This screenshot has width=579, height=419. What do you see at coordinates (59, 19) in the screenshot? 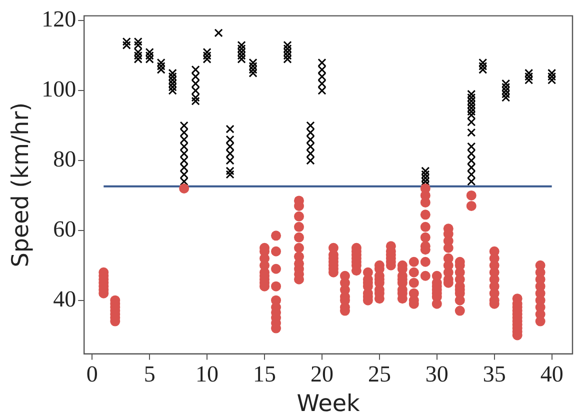
I see `y-tick-label: 120` at bounding box center [59, 19].